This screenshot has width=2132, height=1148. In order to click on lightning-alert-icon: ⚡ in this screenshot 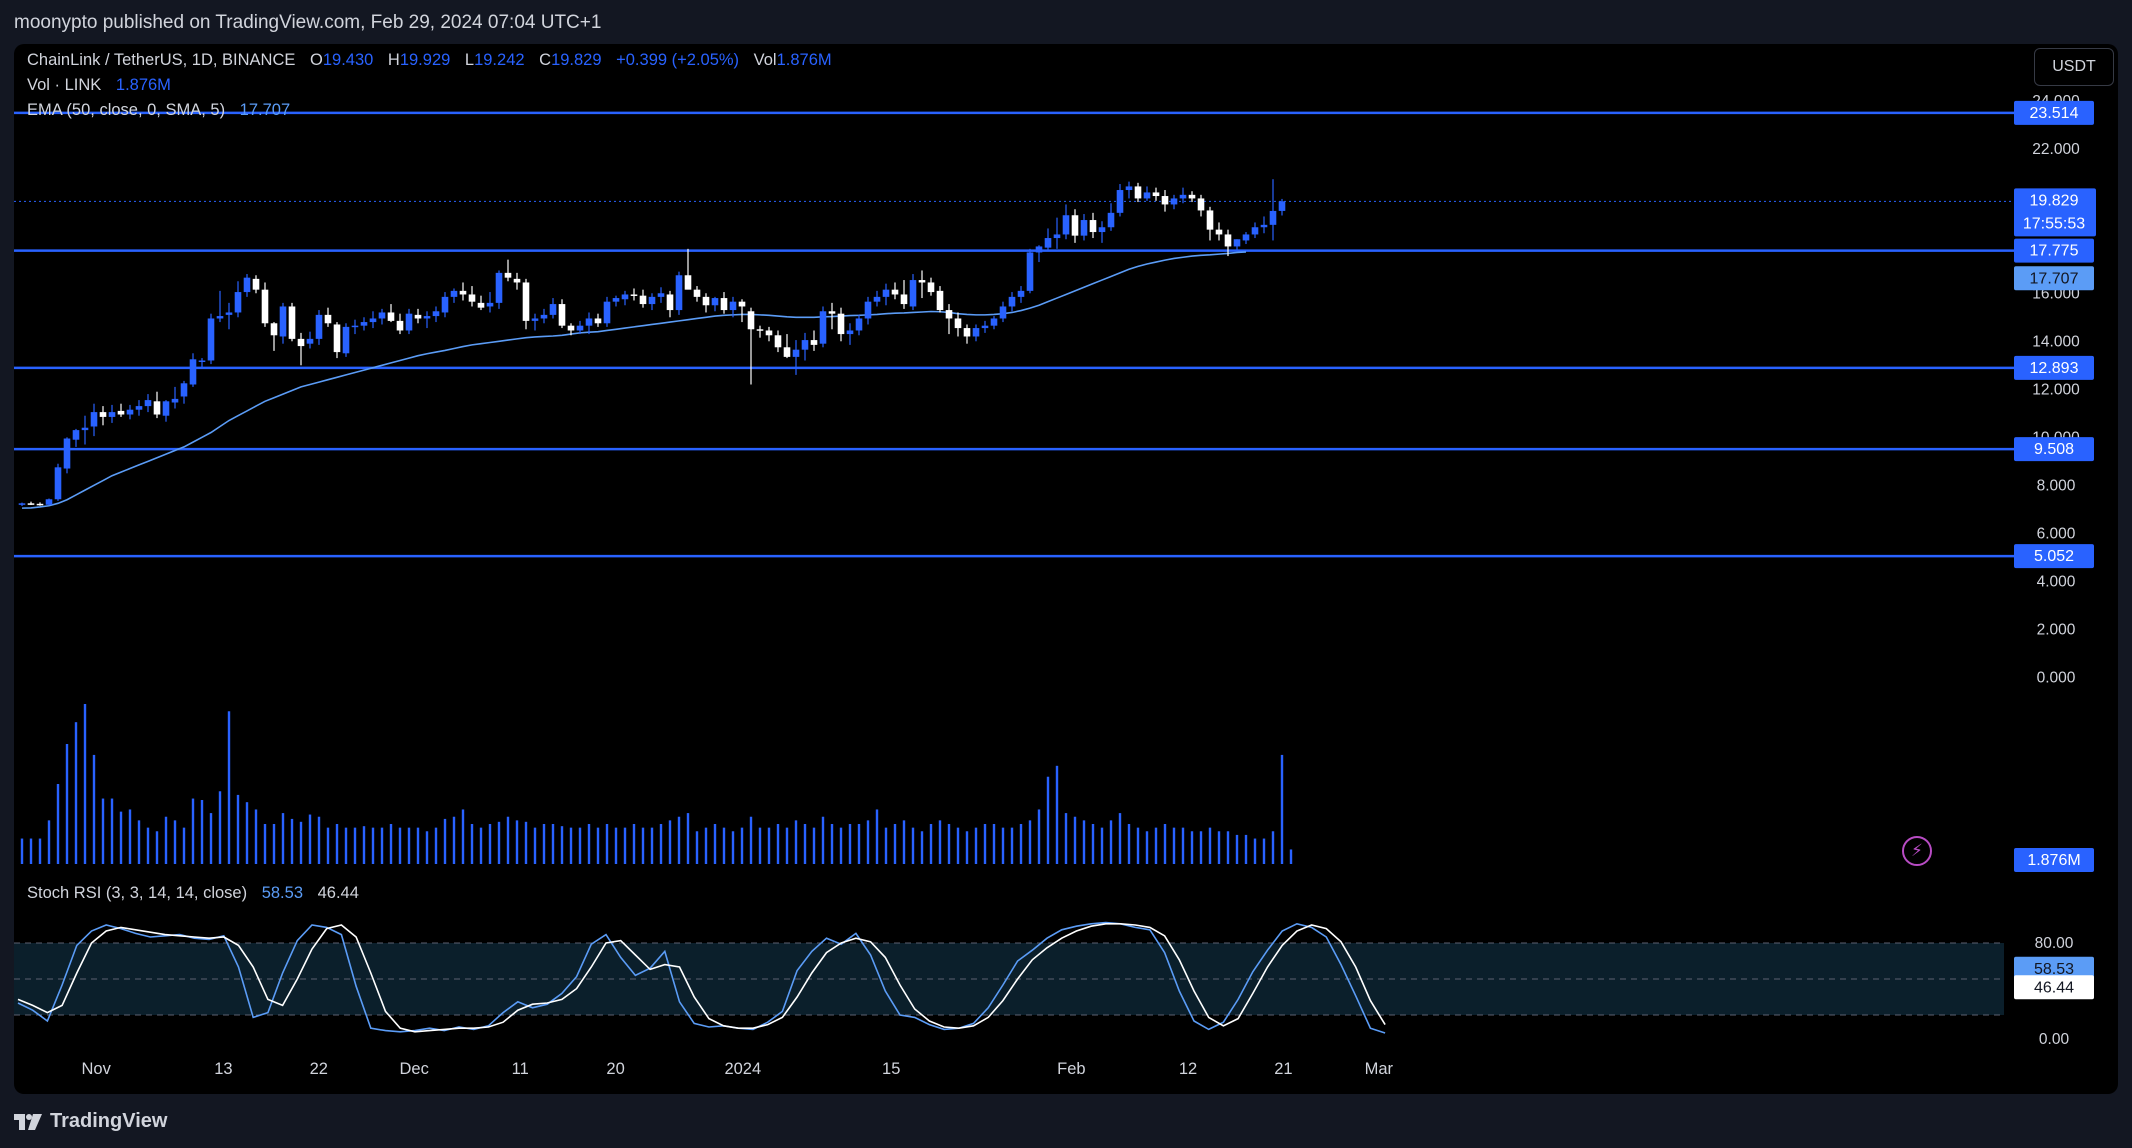, I will do `click(1917, 851)`.